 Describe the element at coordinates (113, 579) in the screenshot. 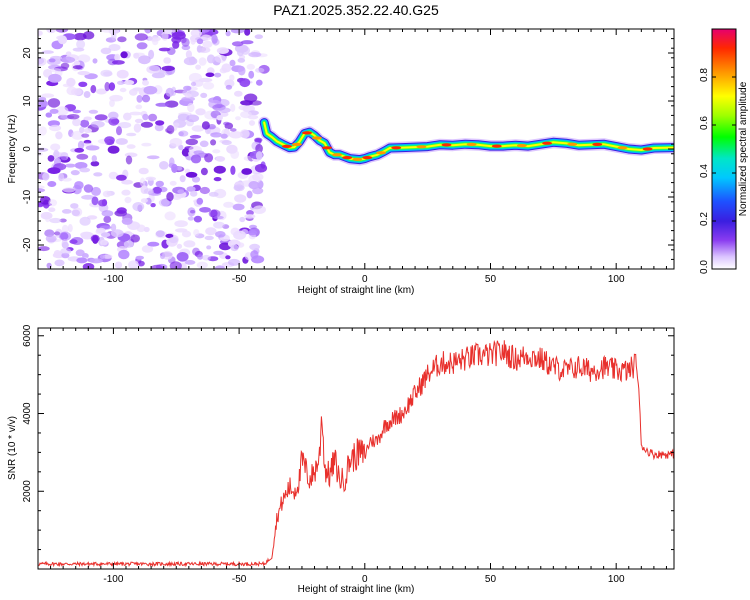

I see `x-tick-label: -100` at that location.